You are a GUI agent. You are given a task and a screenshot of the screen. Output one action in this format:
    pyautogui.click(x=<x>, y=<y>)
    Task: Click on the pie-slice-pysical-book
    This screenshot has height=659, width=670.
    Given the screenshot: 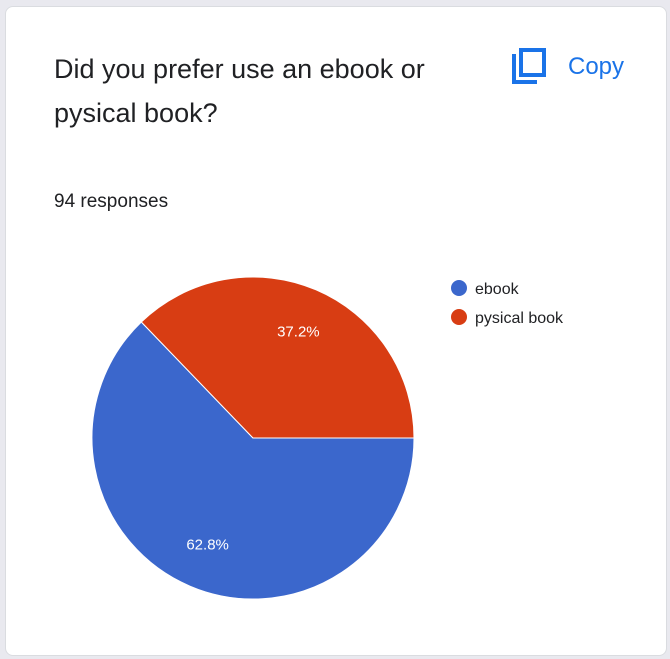 What is the action you would take?
    pyautogui.click(x=277, y=357)
    